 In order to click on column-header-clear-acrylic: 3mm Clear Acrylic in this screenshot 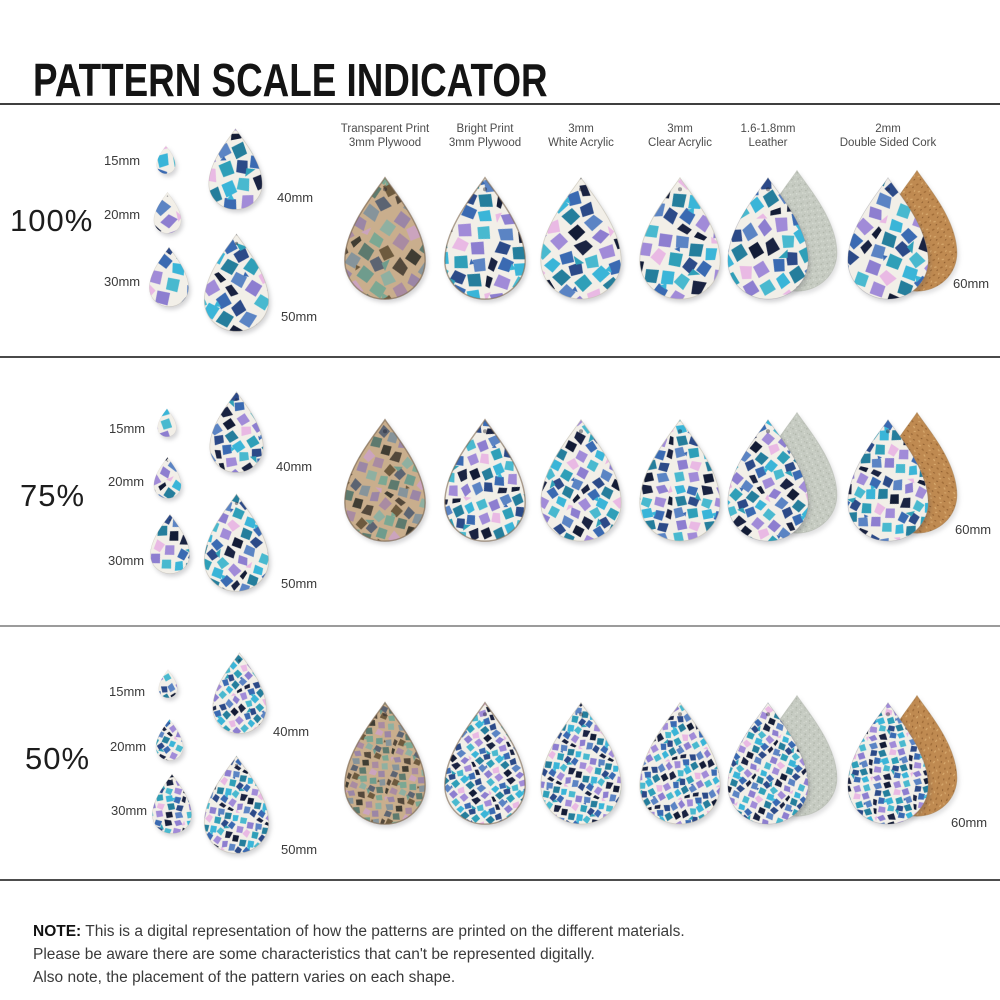, I will do `click(680, 136)`.